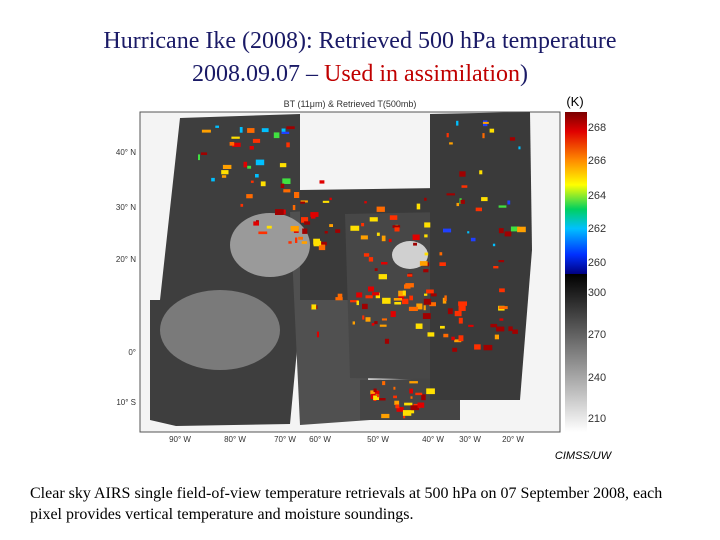 This screenshot has height=540, width=720. What do you see at coordinates (360, 74) in the screenshot?
I see `title-line: 2008.09.07 – Used in assimilation)` at bounding box center [360, 74].